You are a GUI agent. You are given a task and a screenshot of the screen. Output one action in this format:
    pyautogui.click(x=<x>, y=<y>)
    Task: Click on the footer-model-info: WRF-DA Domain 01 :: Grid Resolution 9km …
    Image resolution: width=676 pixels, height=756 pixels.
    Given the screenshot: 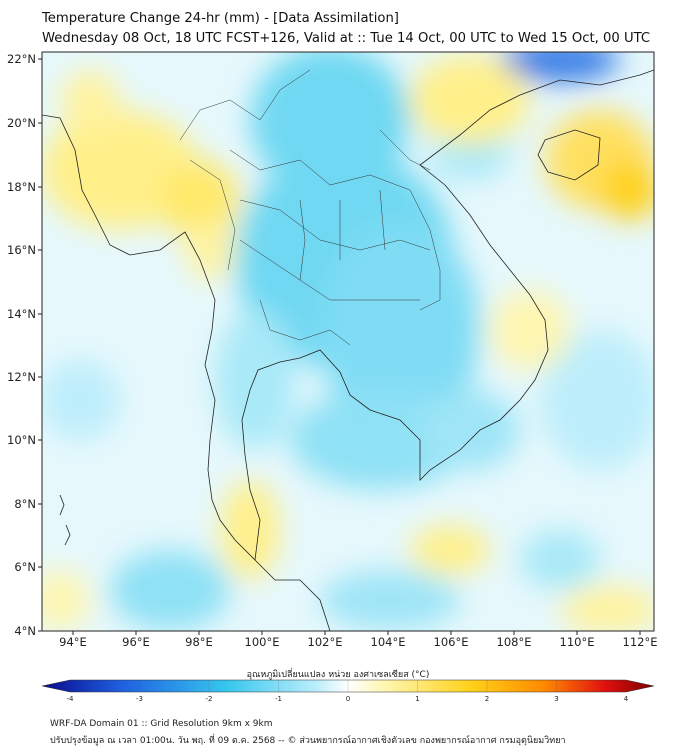 What is the action you would take?
    pyautogui.click(x=161, y=724)
    